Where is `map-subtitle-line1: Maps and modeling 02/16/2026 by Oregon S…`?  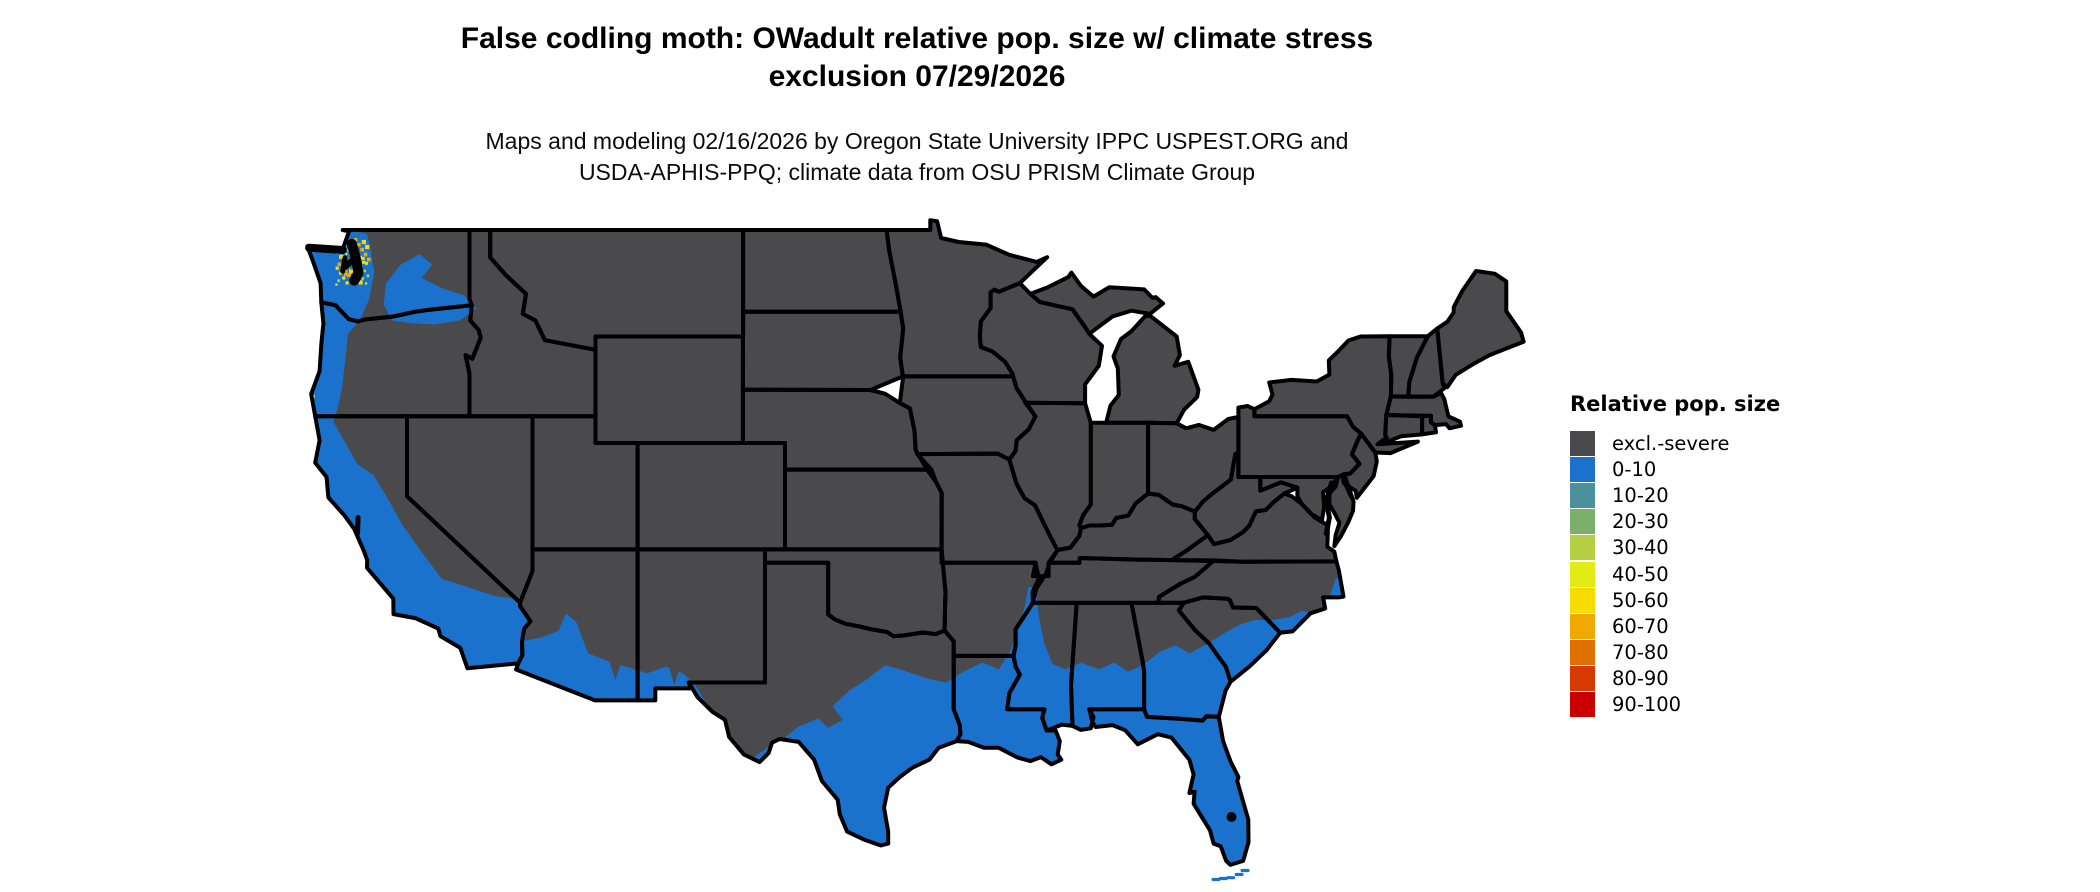
map-subtitle-line1: Maps and modeling 02/16/2026 by Oregon S… is located at coordinates (917, 141).